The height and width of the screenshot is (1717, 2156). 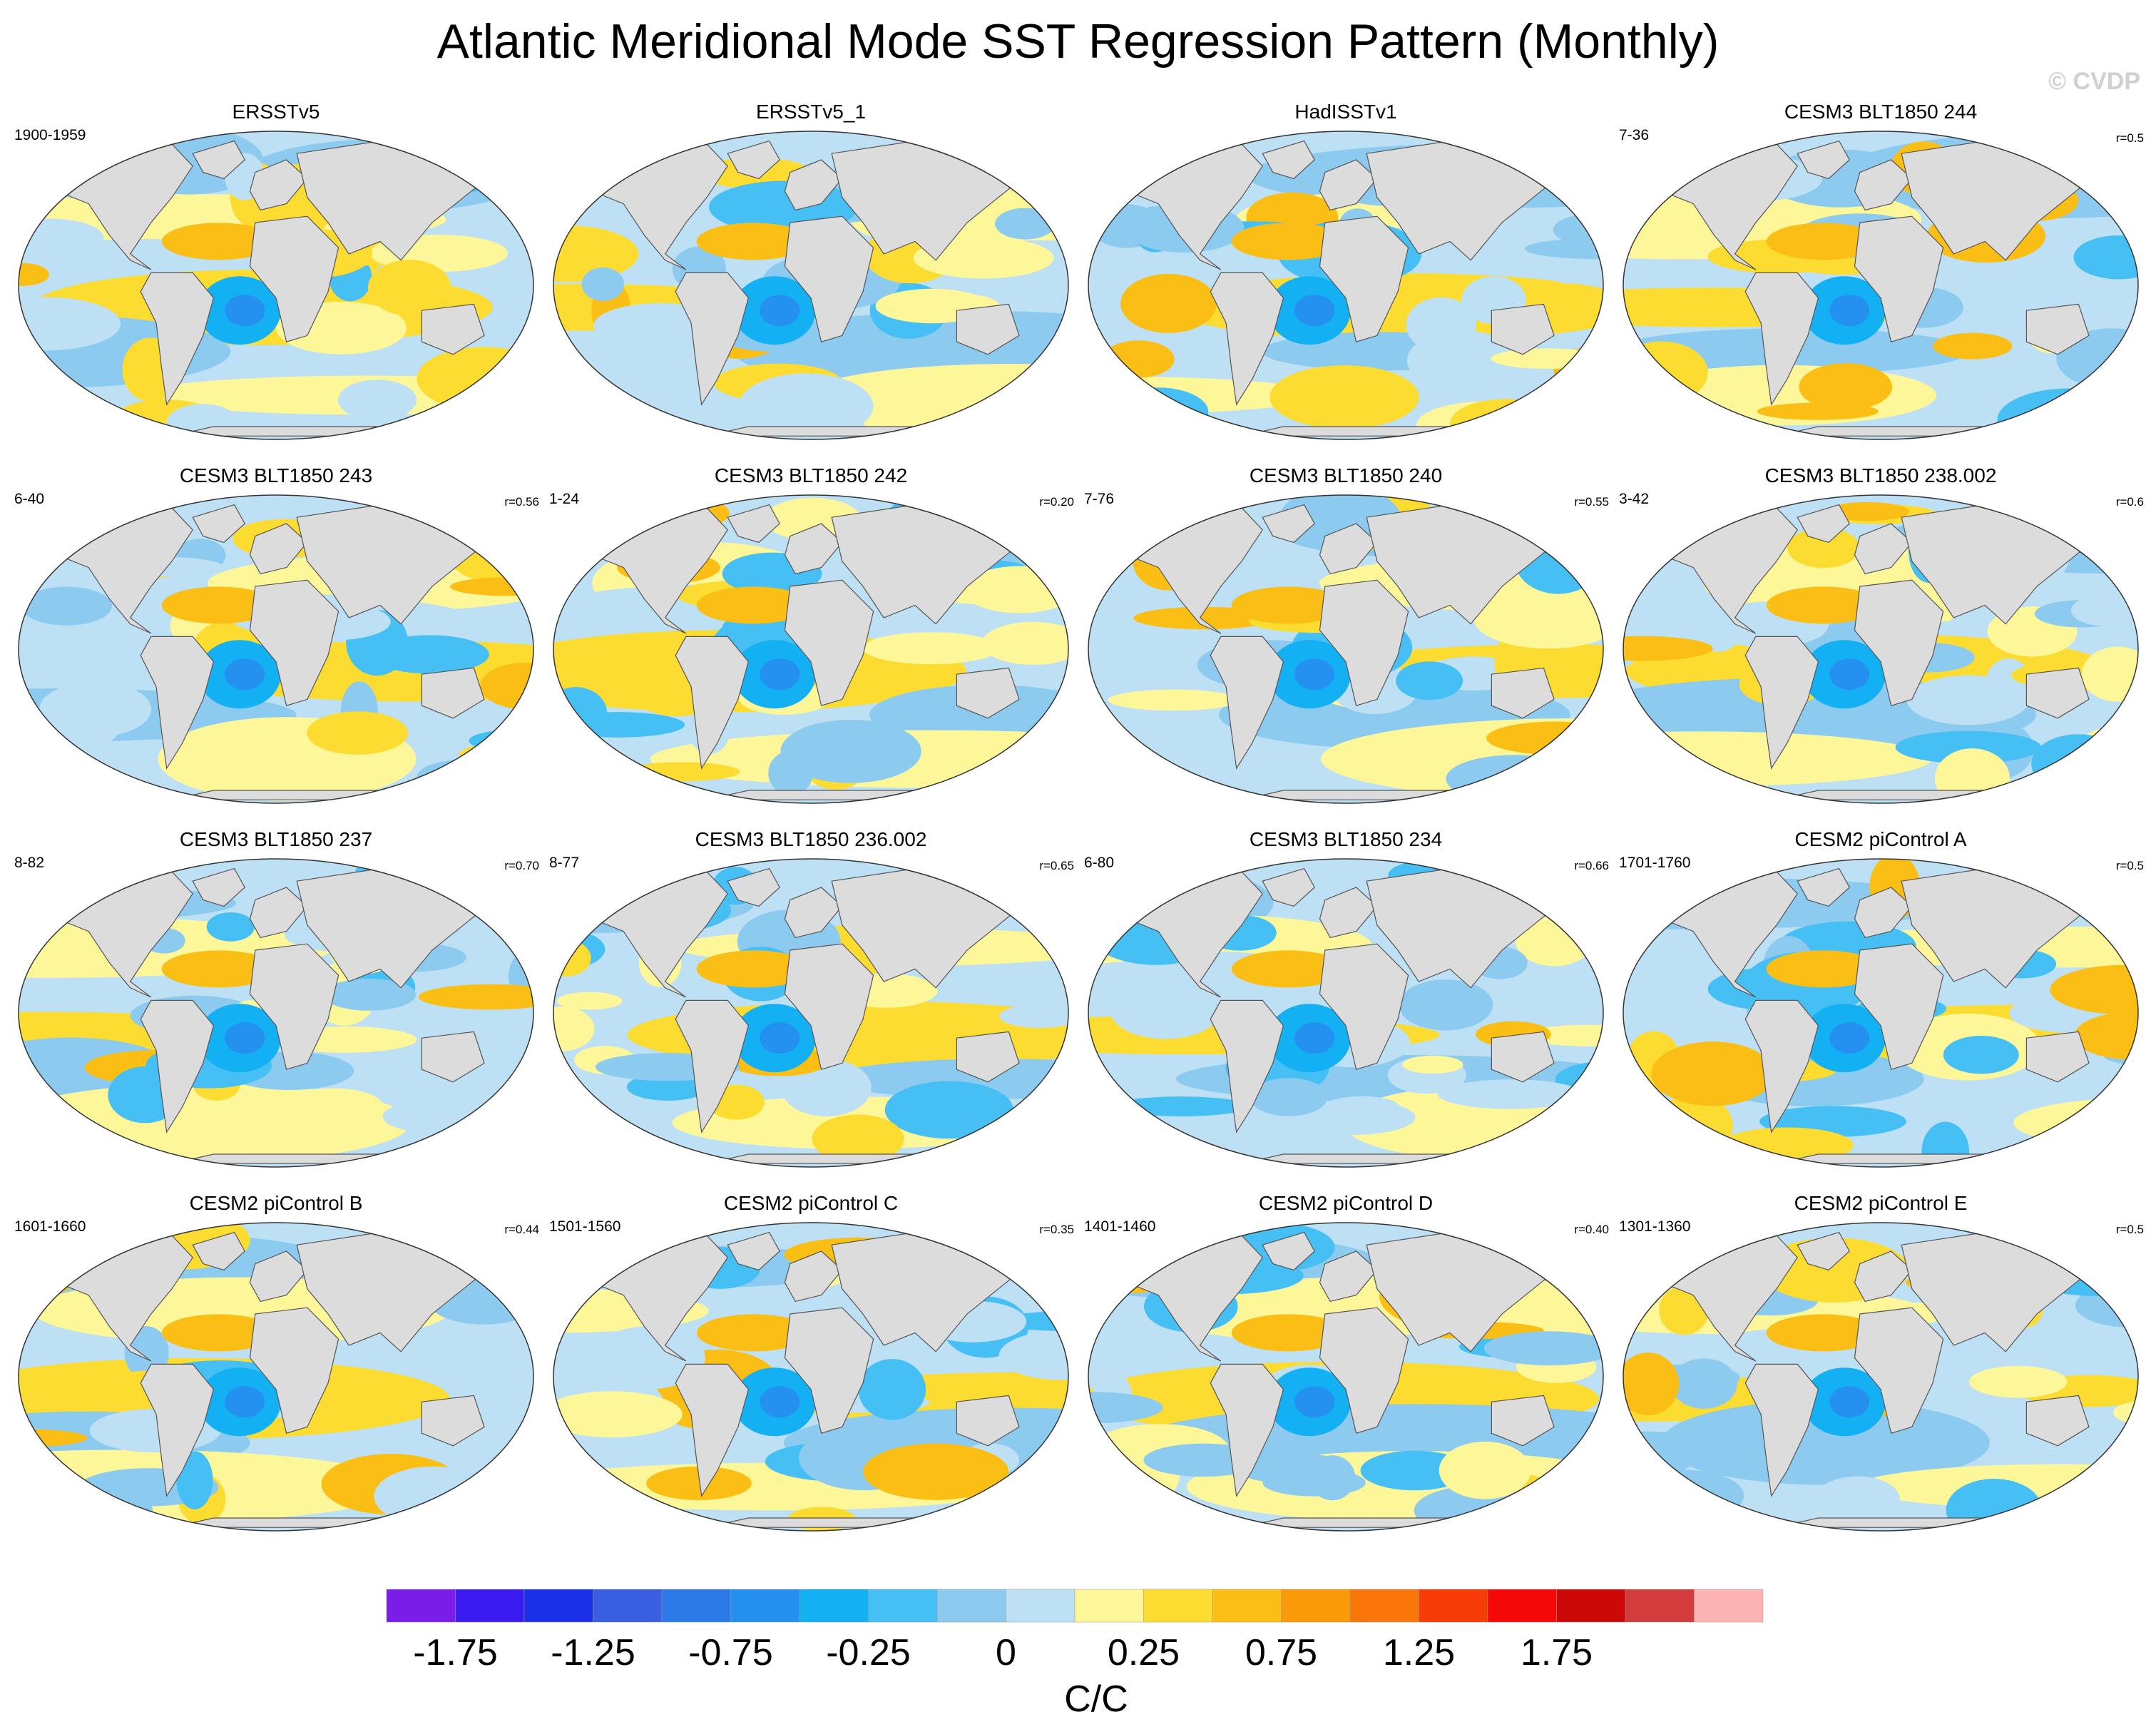 I want to click on colorbar-tick-label: 0, so click(x=1006, y=1652).